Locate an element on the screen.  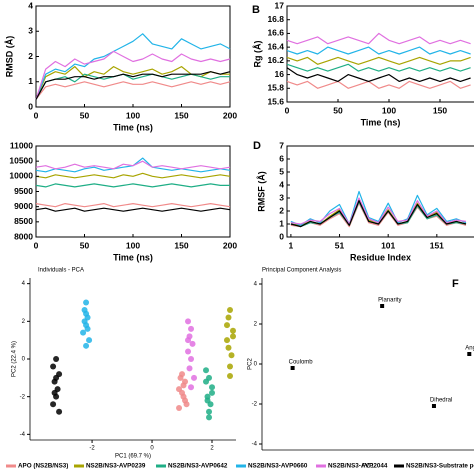
y-tick-label: 16.6 is located at coordinates (275, 33).